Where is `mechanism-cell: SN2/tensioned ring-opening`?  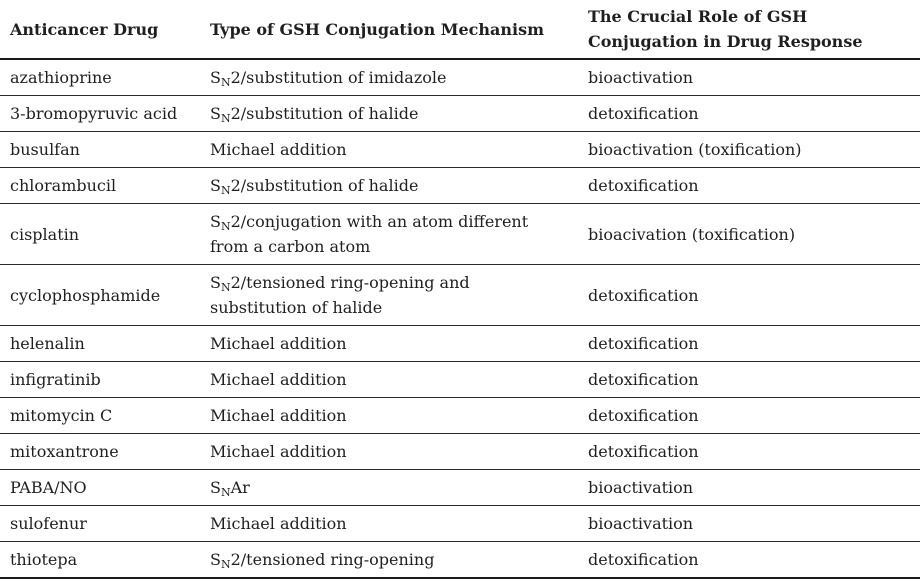 mechanism-cell: SN2/tensioned ring-opening is located at coordinates (399, 560).